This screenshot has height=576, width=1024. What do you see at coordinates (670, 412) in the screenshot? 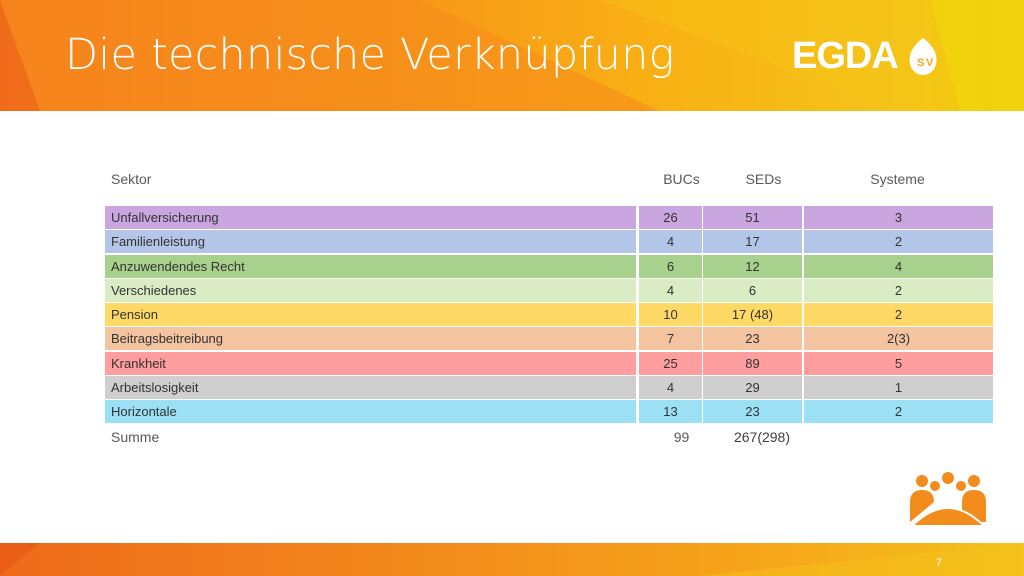
I see `cell-bucs: 13` at bounding box center [670, 412].